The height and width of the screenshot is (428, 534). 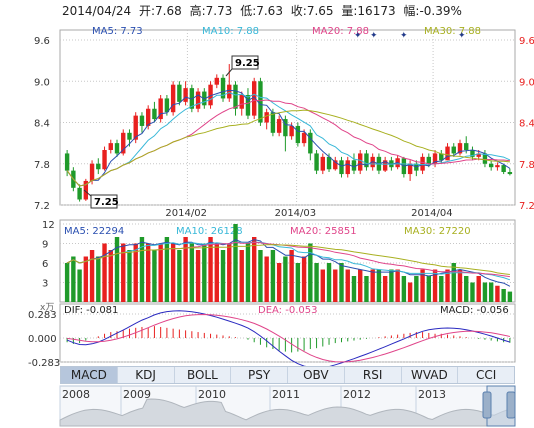 What do you see at coordinates (160, 11) in the screenshot?
I see `quote-open: 开:7.68` at bounding box center [160, 11].